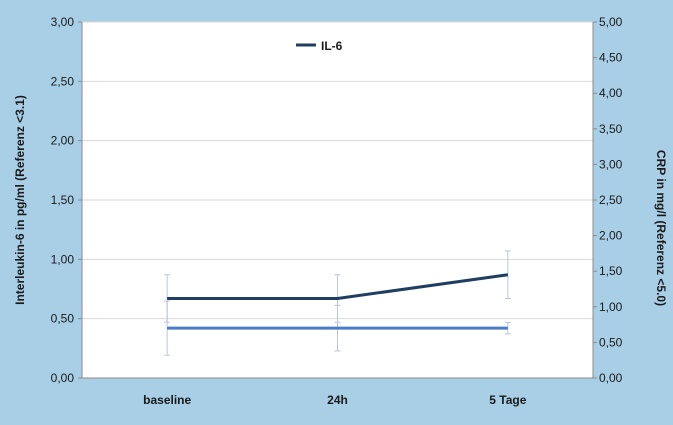 Image resolution: width=673 pixels, height=425 pixels. Describe the element at coordinates (611, 164) in the screenshot. I see `right-tick-label: 3,00` at that location.